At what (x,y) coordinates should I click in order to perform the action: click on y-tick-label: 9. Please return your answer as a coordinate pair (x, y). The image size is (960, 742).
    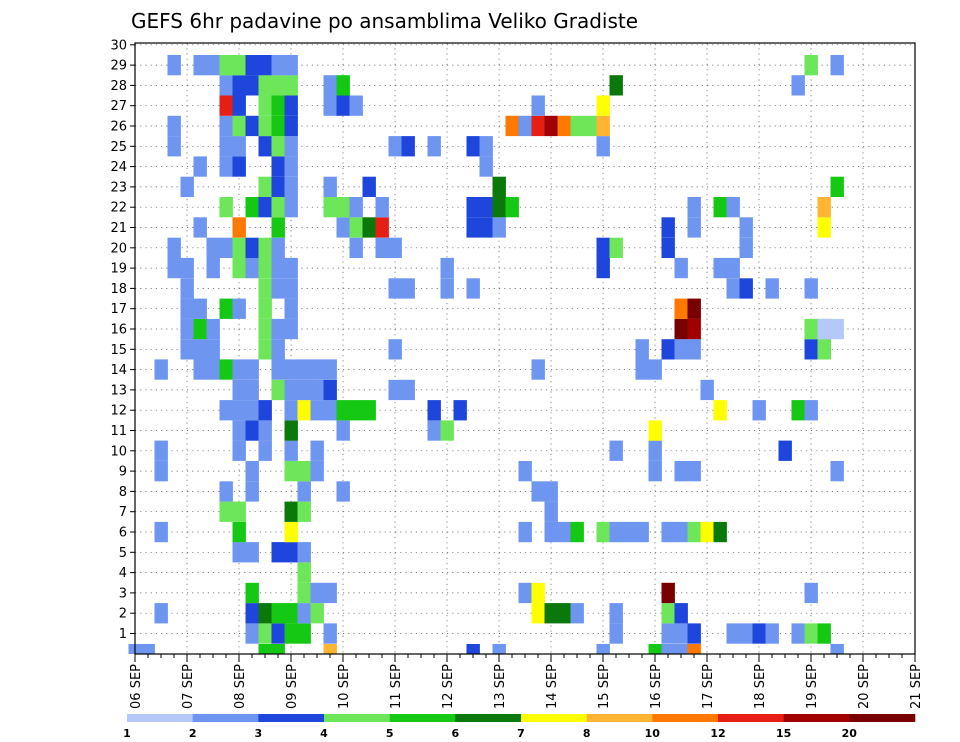
    Looking at the image, I should click on (123, 472).